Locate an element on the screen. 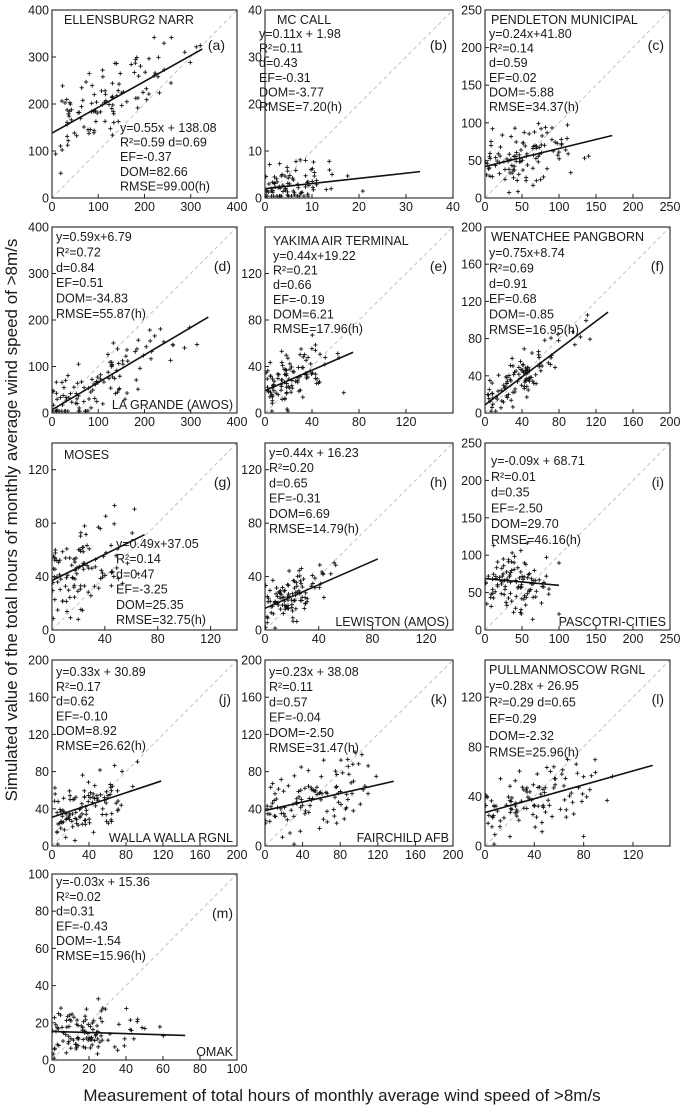 The height and width of the screenshot is (1108, 685). panel-label: (e) is located at coordinates (438, 266).